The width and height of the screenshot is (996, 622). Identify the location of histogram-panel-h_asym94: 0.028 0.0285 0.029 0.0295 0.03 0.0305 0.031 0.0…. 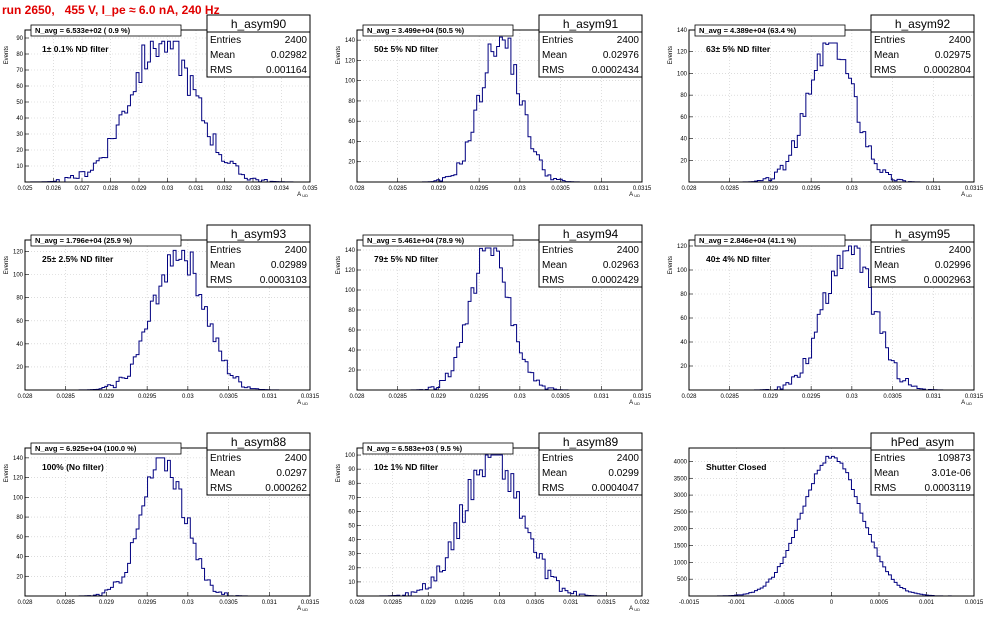
(494, 315).